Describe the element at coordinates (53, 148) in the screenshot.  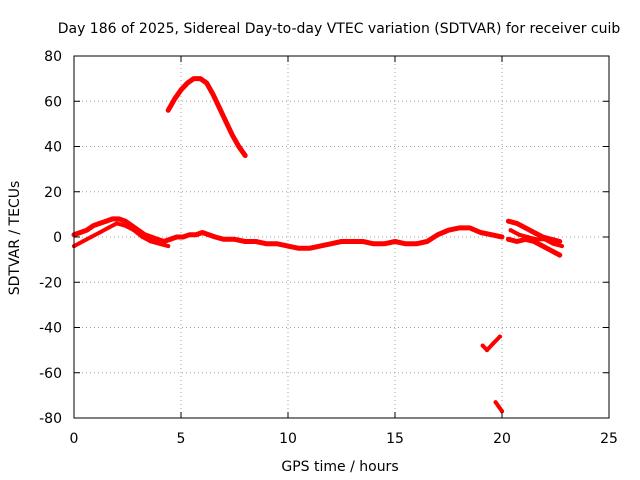
I see `y-tick-label: 40` at that location.